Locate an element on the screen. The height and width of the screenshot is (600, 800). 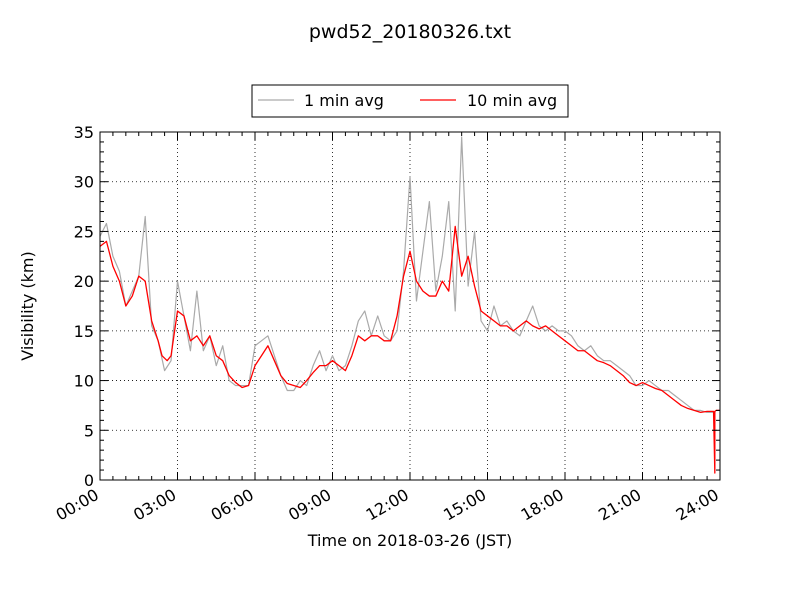
y-tick-label: 5 is located at coordinates (89, 430).